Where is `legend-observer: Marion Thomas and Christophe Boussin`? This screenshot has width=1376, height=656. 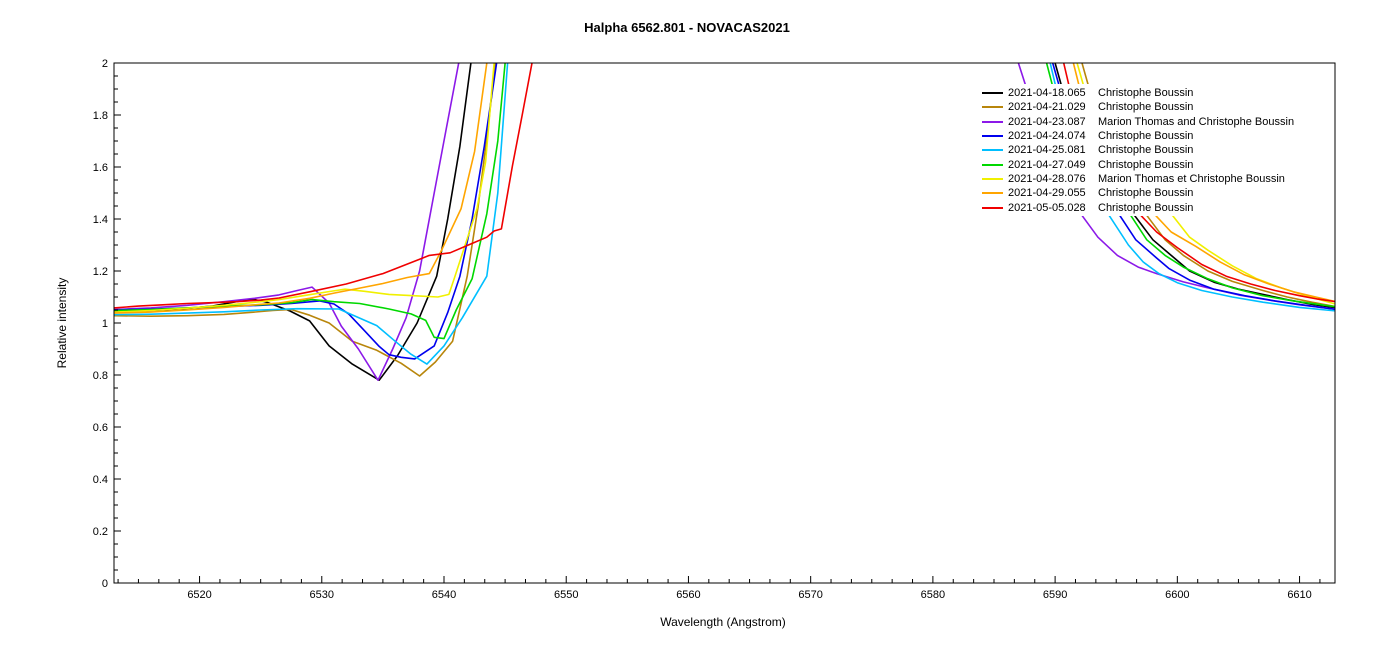
legend-observer: Marion Thomas and Christophe Boussin is located at coordinates (1196, 121).